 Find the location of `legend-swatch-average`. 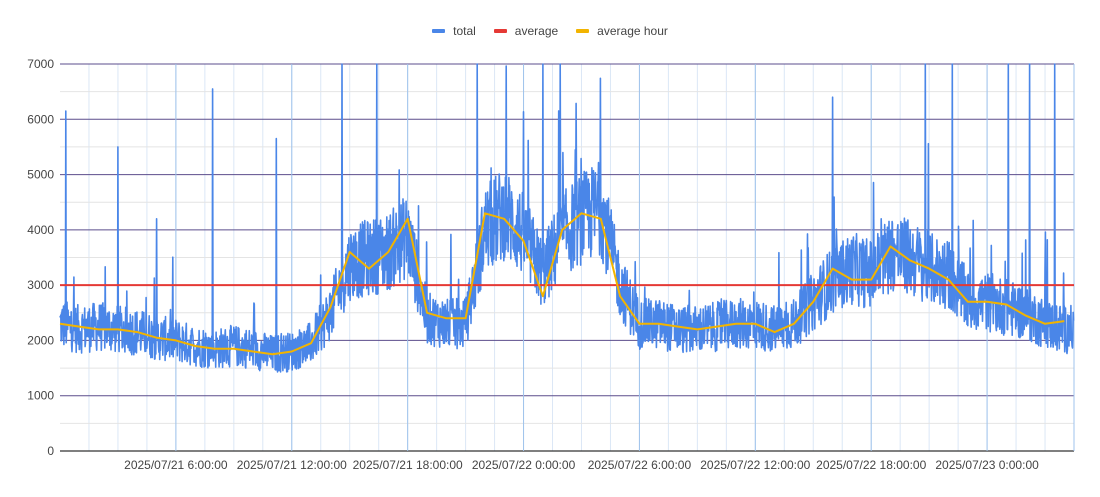

legend-swatch-average is located at coordinates (500, 31).